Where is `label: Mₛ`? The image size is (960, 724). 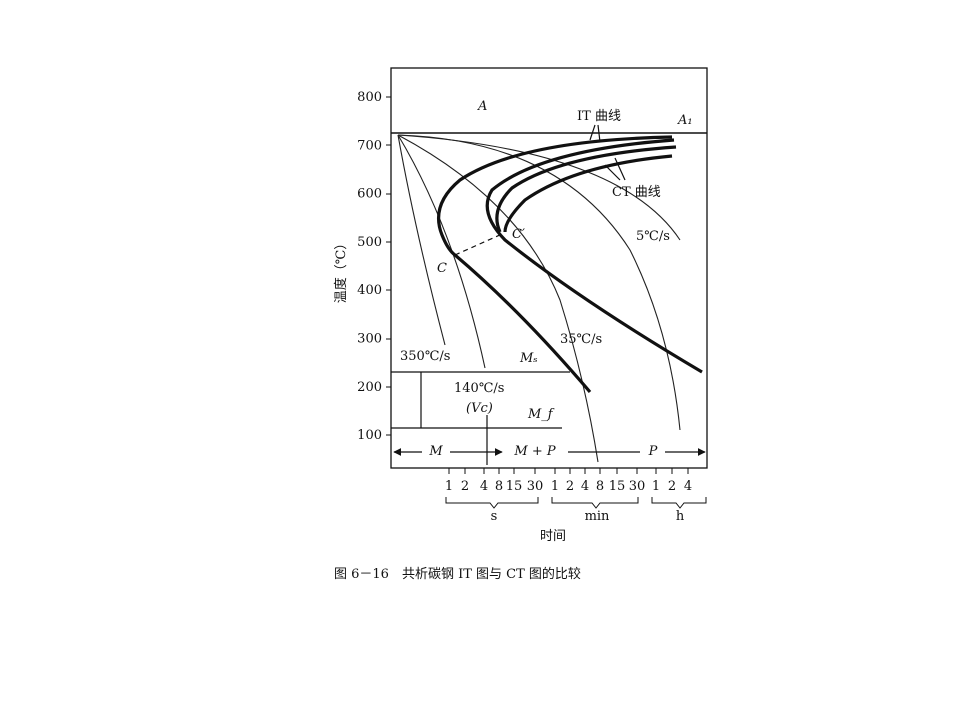
label: Mₛ is located at coordinates (528, 358).